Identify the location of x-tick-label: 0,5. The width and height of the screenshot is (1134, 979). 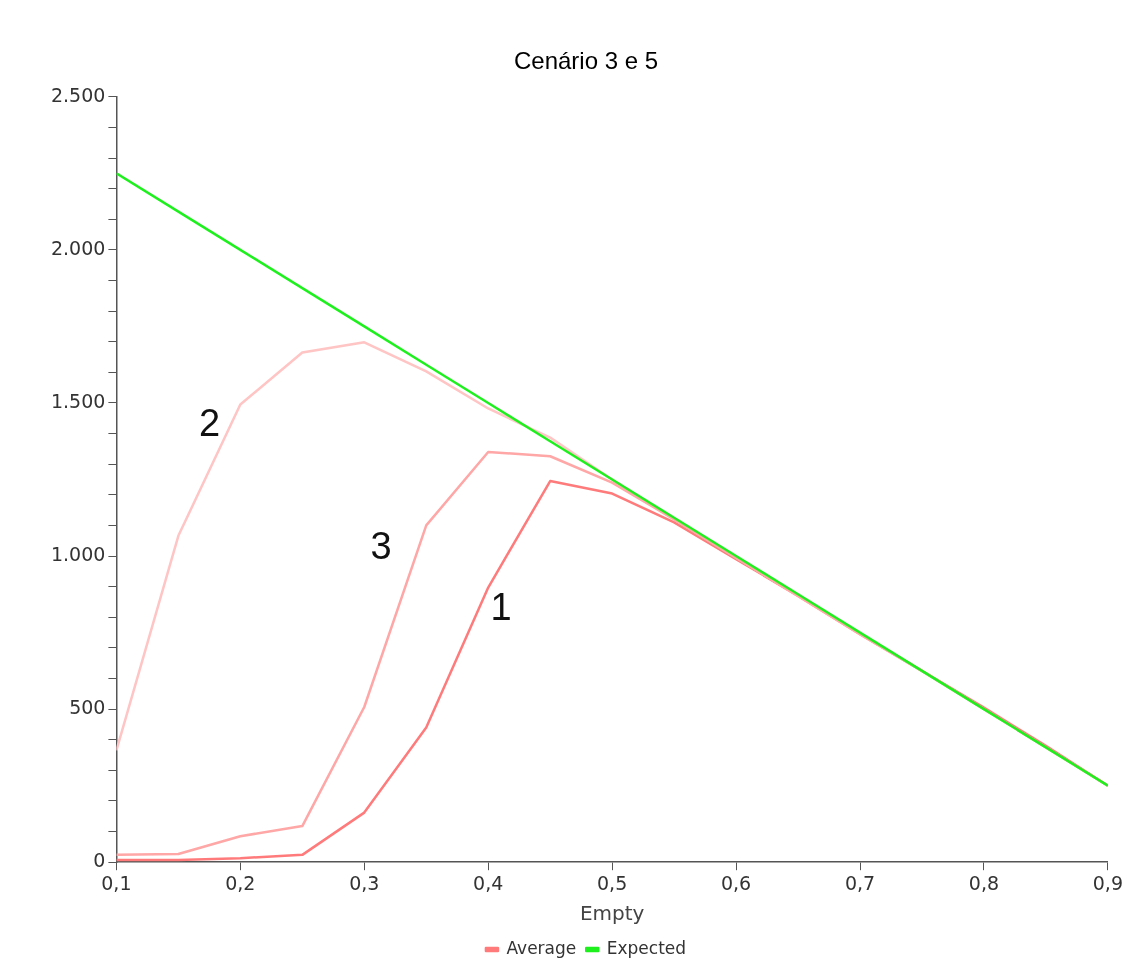
(612, 882).